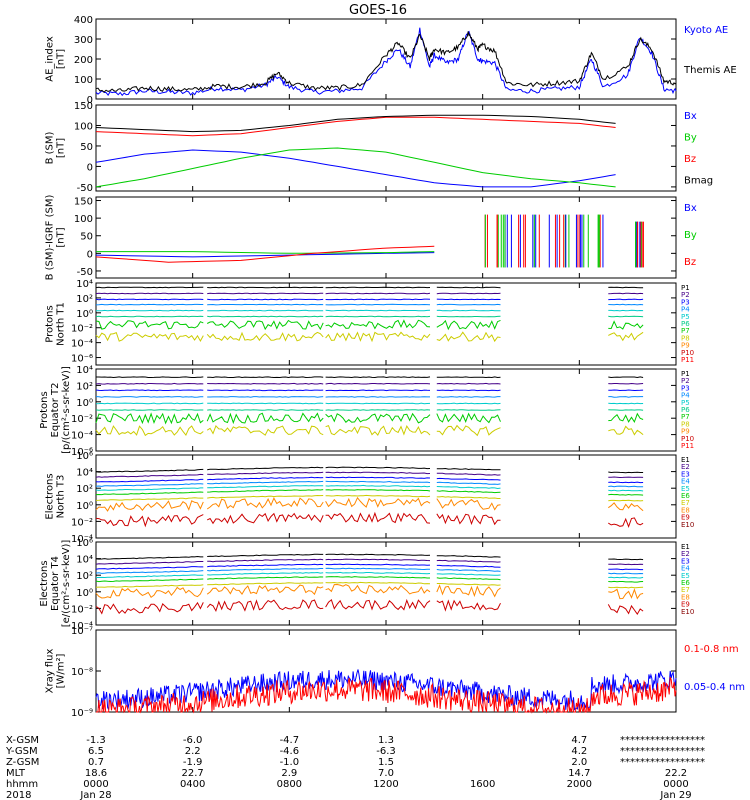 The image size is (750, 800). Describe the element at coordinates (579, 773) in the screenshot. I see `ephem-value: 14.7` at that location.